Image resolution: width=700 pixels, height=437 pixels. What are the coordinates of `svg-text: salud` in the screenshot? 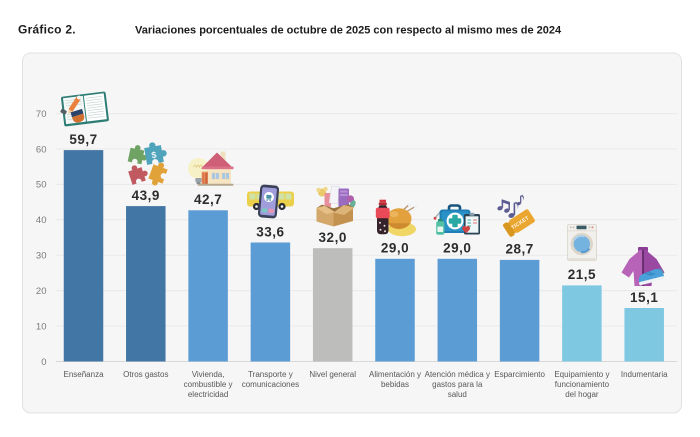 It's located at (457, 394).